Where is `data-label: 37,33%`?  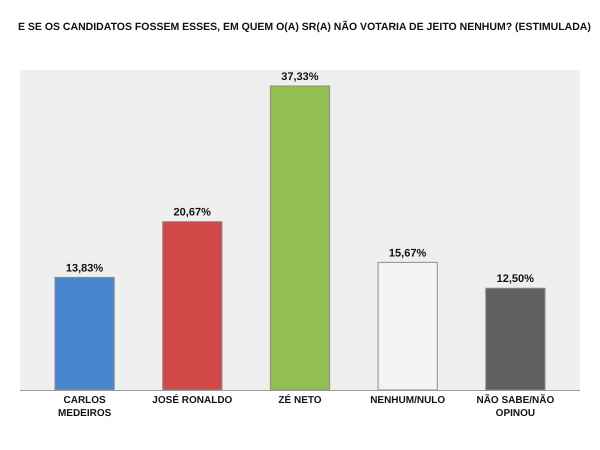 data-label: 37,33% is located at coordinates (300, 77).